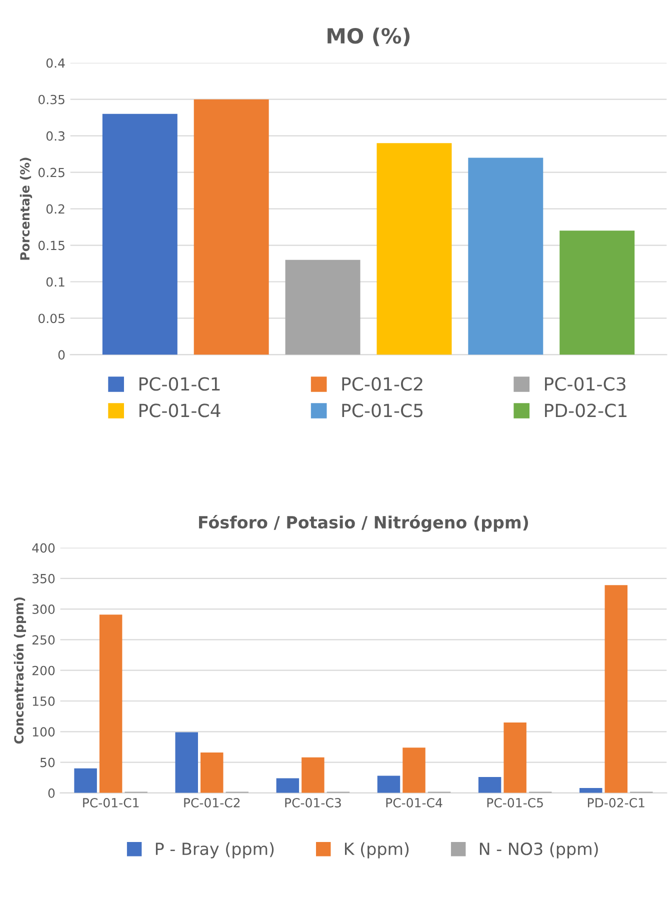  Describe the element at coordinates (363, 523) in the screenshot. I see `chart-title: Fósforo / Potasio / Nitrógeno (ppm)` at that location.